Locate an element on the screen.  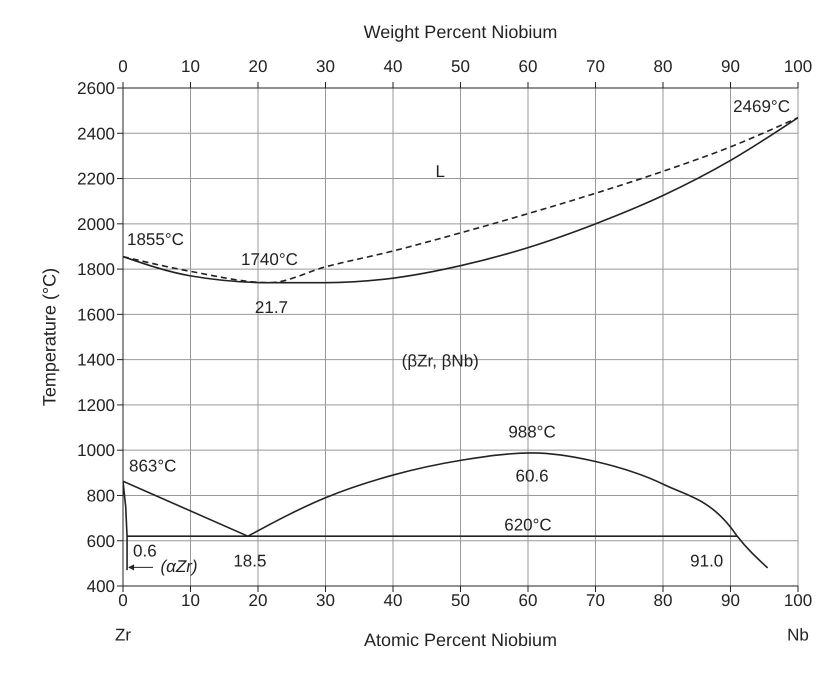
x-tick-label: 30 is located at coordinates (325, 600).